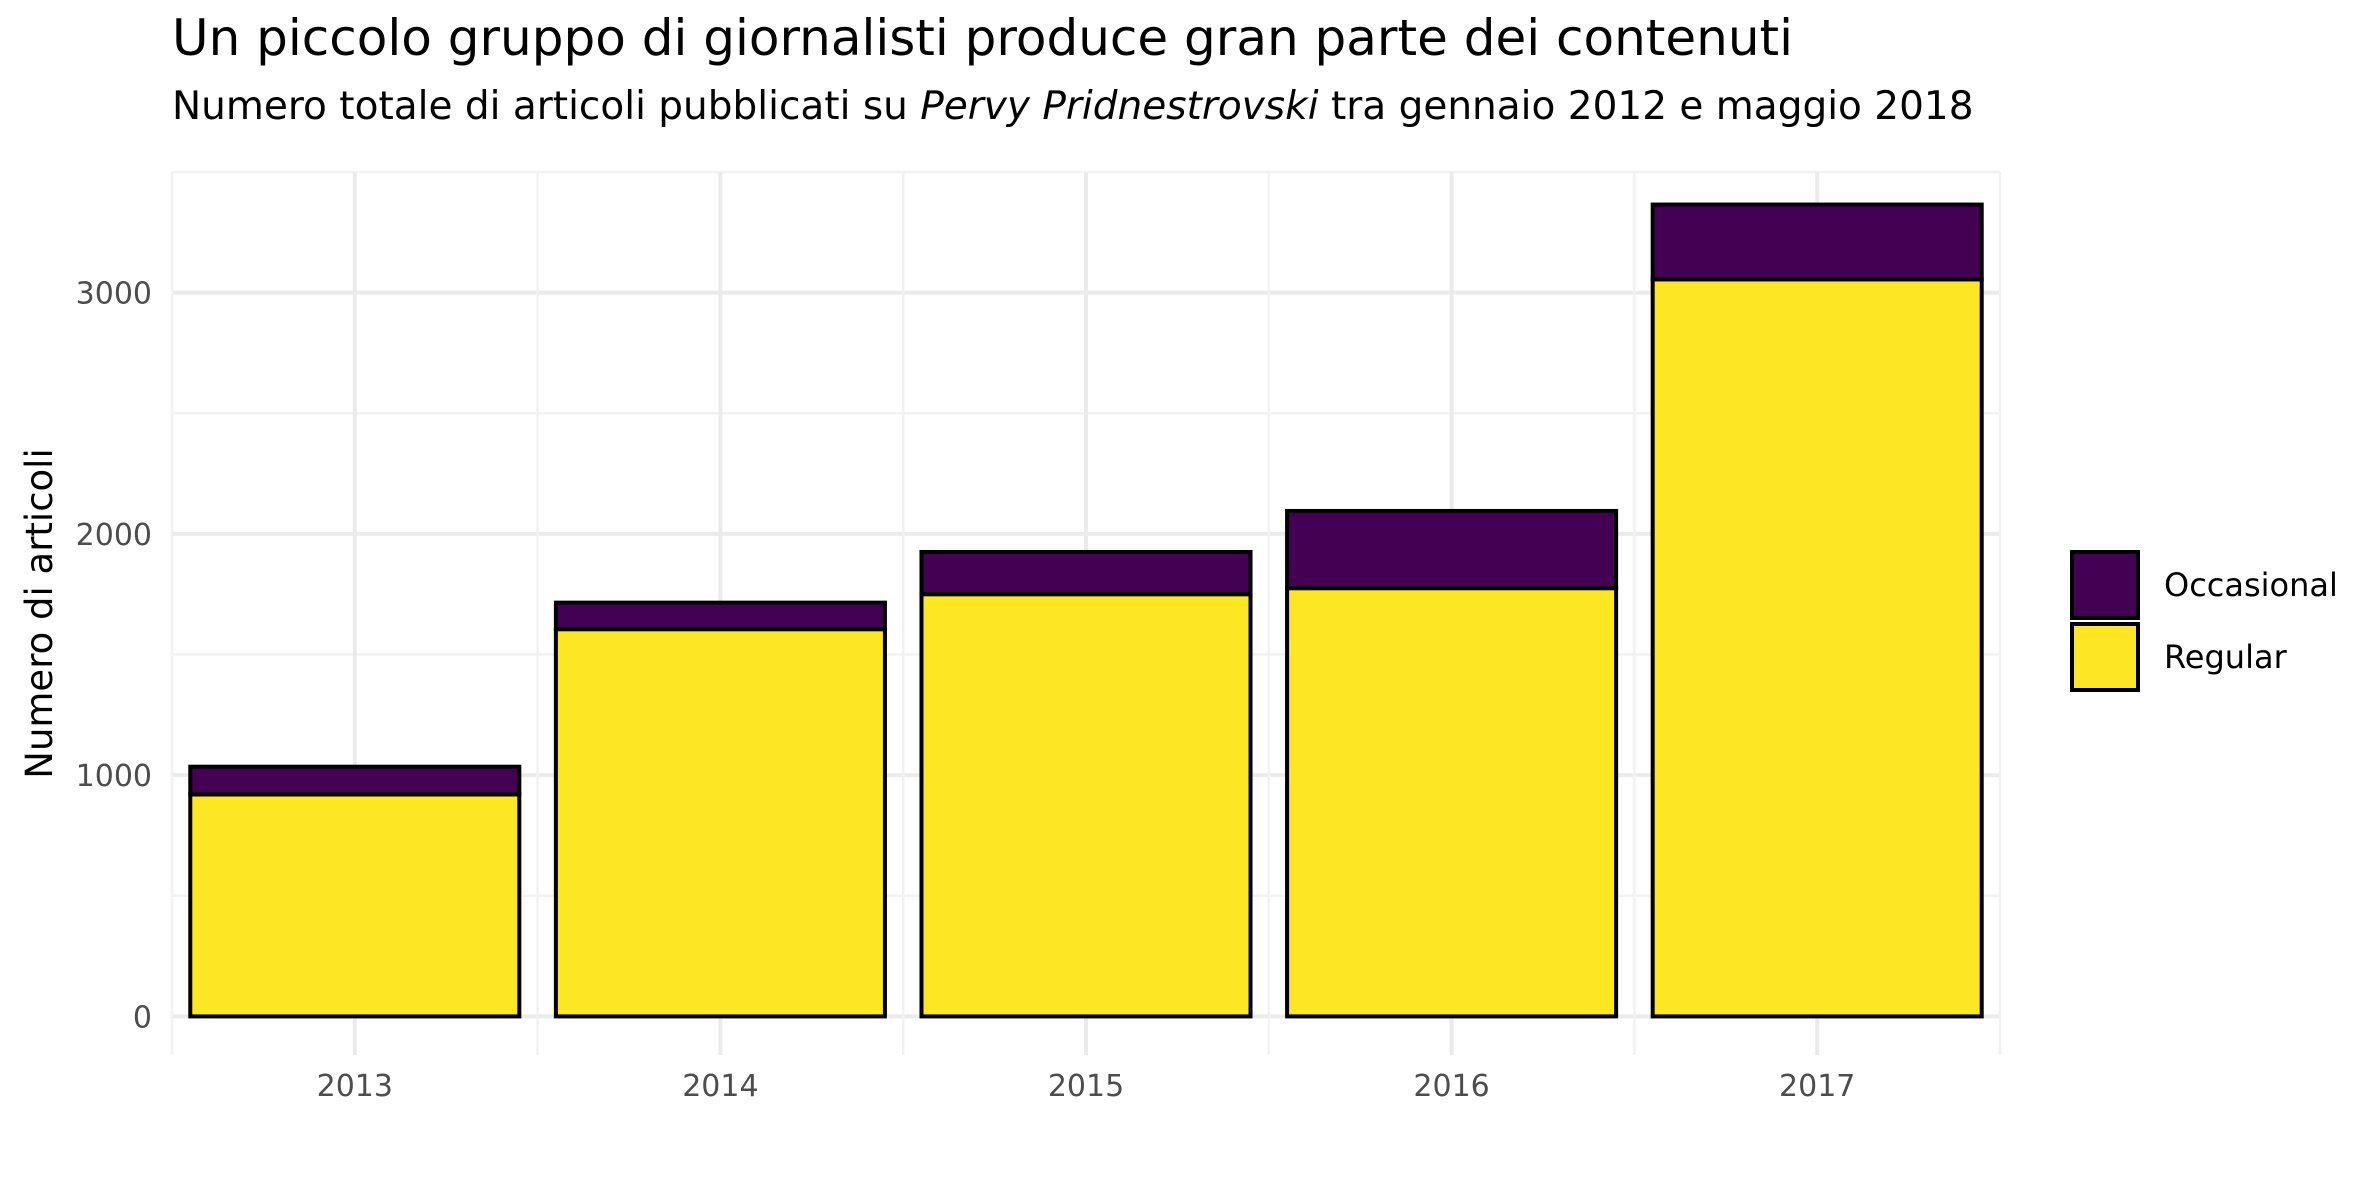 The height and width of the screenshot is (1181, 2362). I want to click on legend: Occasional Regular, so click(2204, 621).